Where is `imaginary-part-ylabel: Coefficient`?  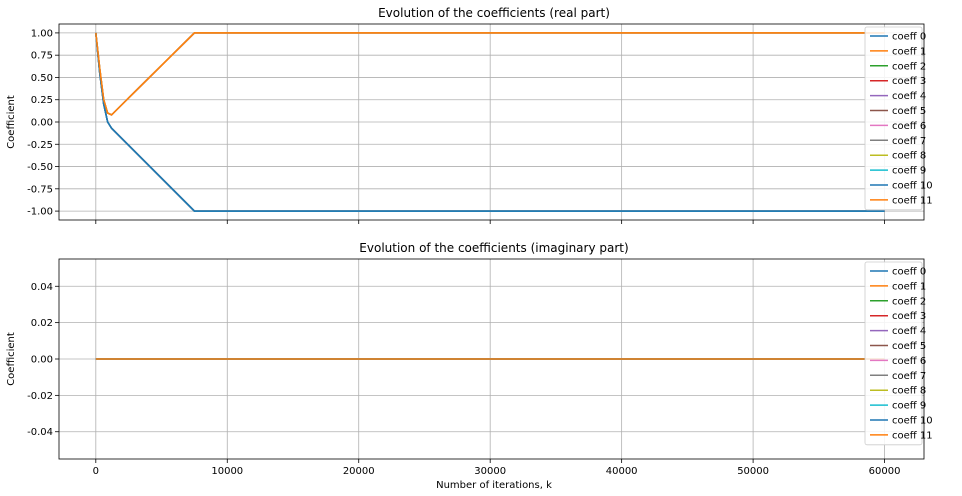 imaginary-part-ylabel: Coefficient is located at coordinates (11, 359).